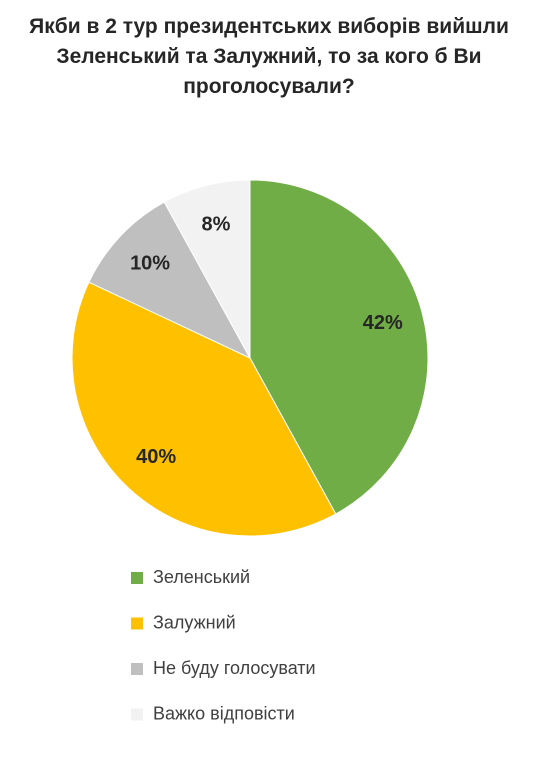  Describe the element at coordinates (234, 668) in the screenshot. I see `legend-label: Не буду голосувати` at that location.